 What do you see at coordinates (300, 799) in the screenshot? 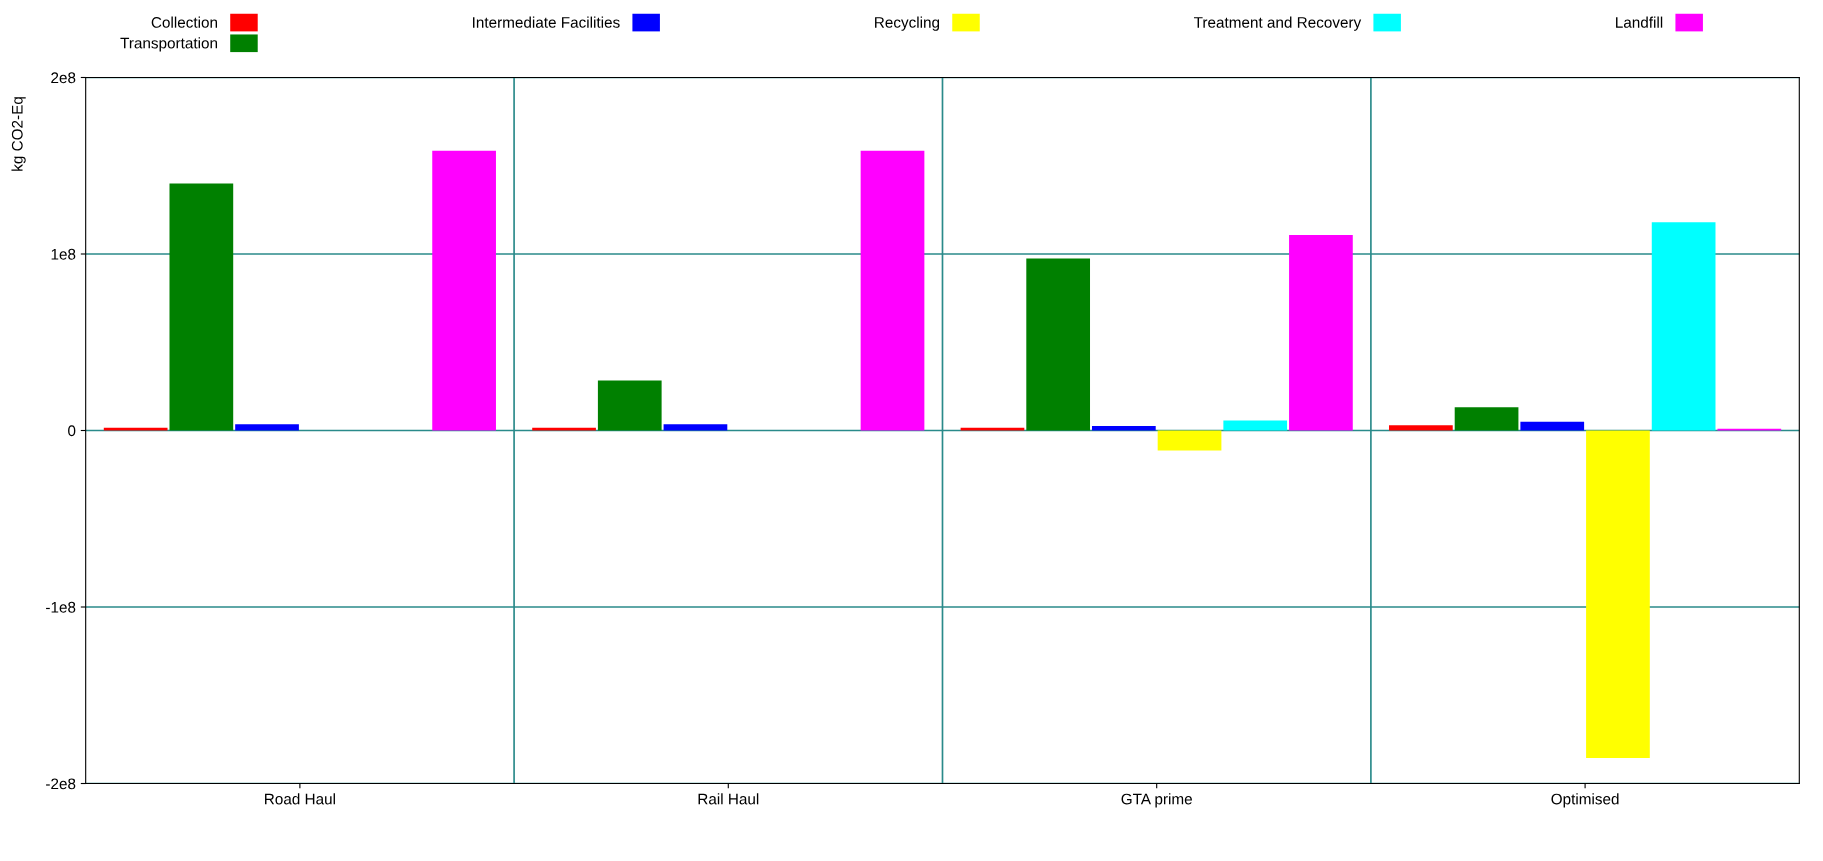
I see `x-tick-label: Road Haul` at bounding box center [300, 799].